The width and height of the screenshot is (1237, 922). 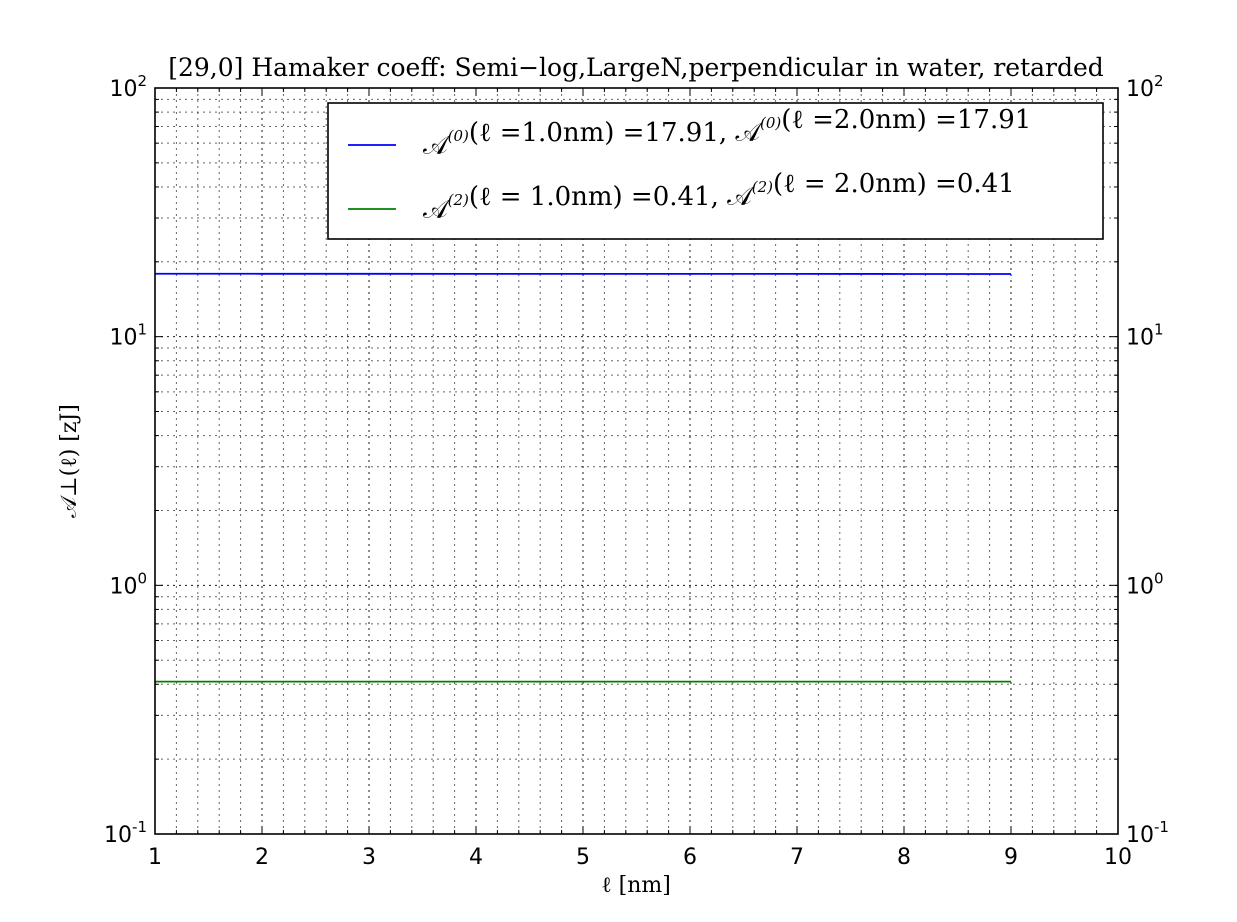 I want to click on x-tick-label: 5, so click(x=583, y=857).